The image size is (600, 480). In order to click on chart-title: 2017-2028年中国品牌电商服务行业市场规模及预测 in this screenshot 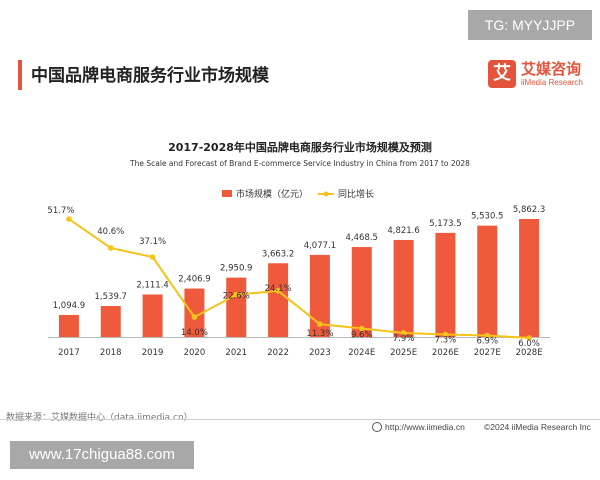, I will do `click(300, 147)`.